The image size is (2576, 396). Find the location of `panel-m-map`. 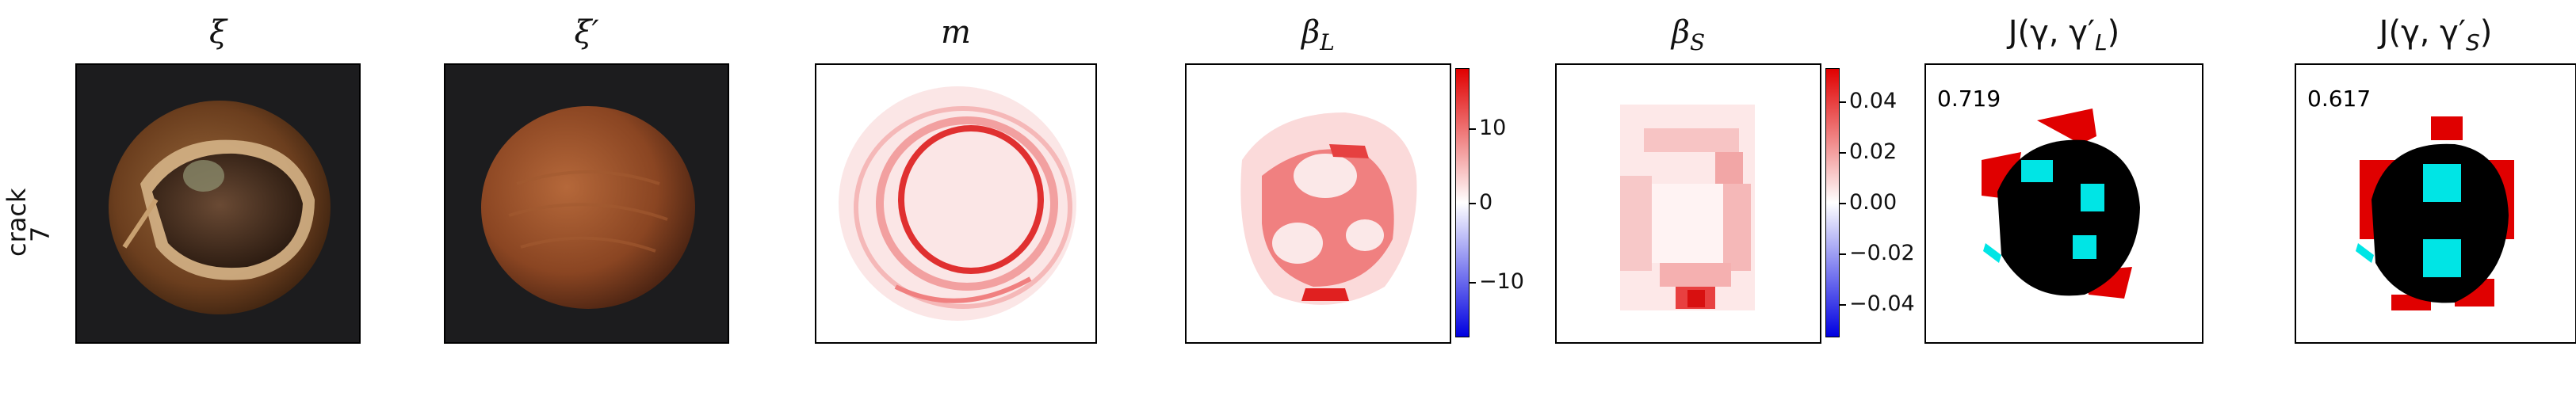

panel-m-map is located at coordinates (956, 203).